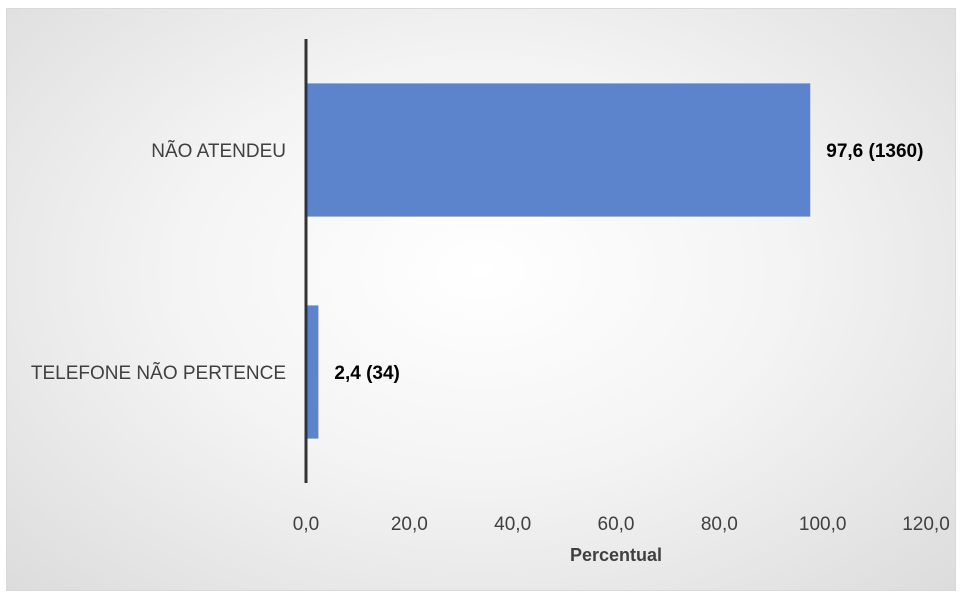  What do you see at coordinates (616, 524) in the screenshot?
I see `x-tick-label-3: 60,0` at bounding box center [616, 524].